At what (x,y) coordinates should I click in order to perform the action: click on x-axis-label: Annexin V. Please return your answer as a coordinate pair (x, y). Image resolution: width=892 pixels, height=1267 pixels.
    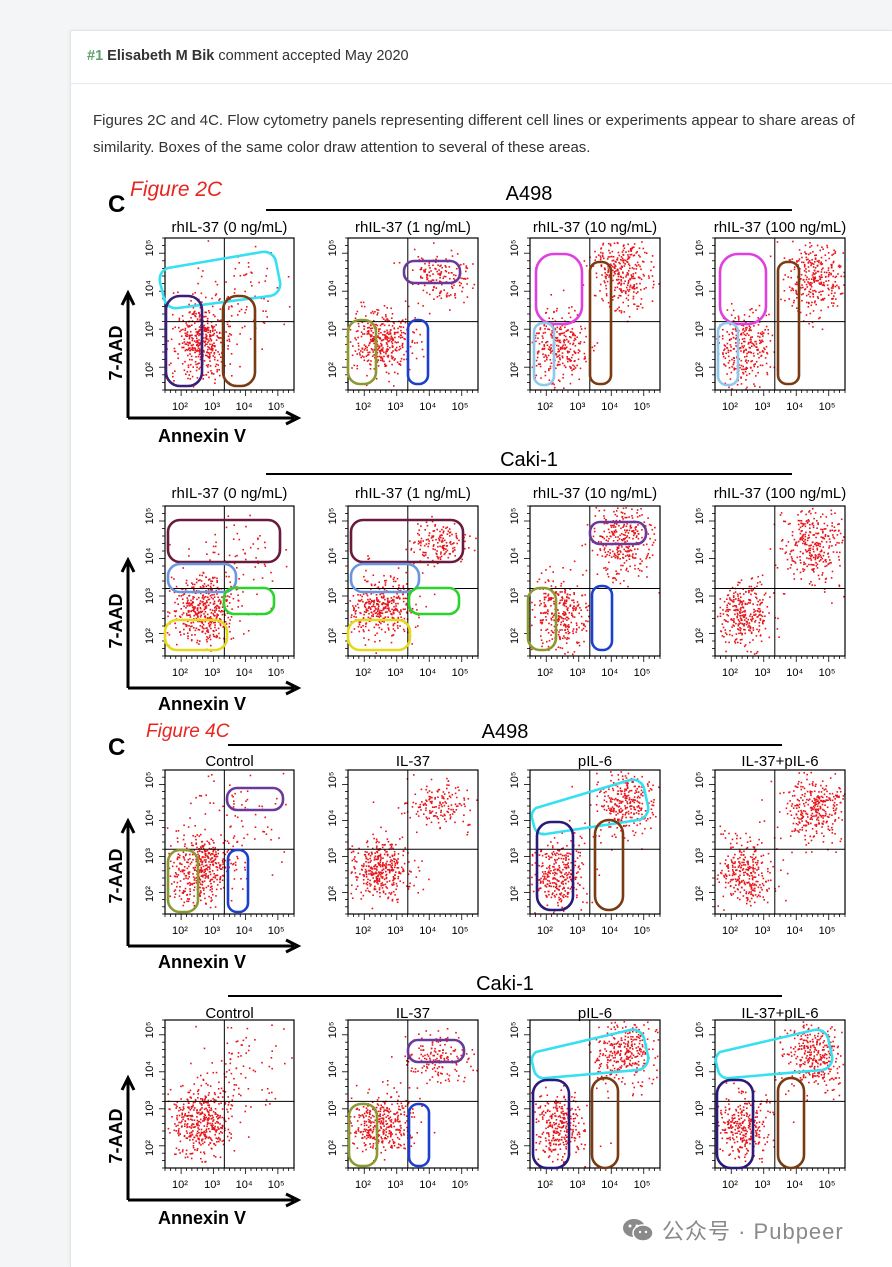
    Looking at the image, I should click on (202, 962).